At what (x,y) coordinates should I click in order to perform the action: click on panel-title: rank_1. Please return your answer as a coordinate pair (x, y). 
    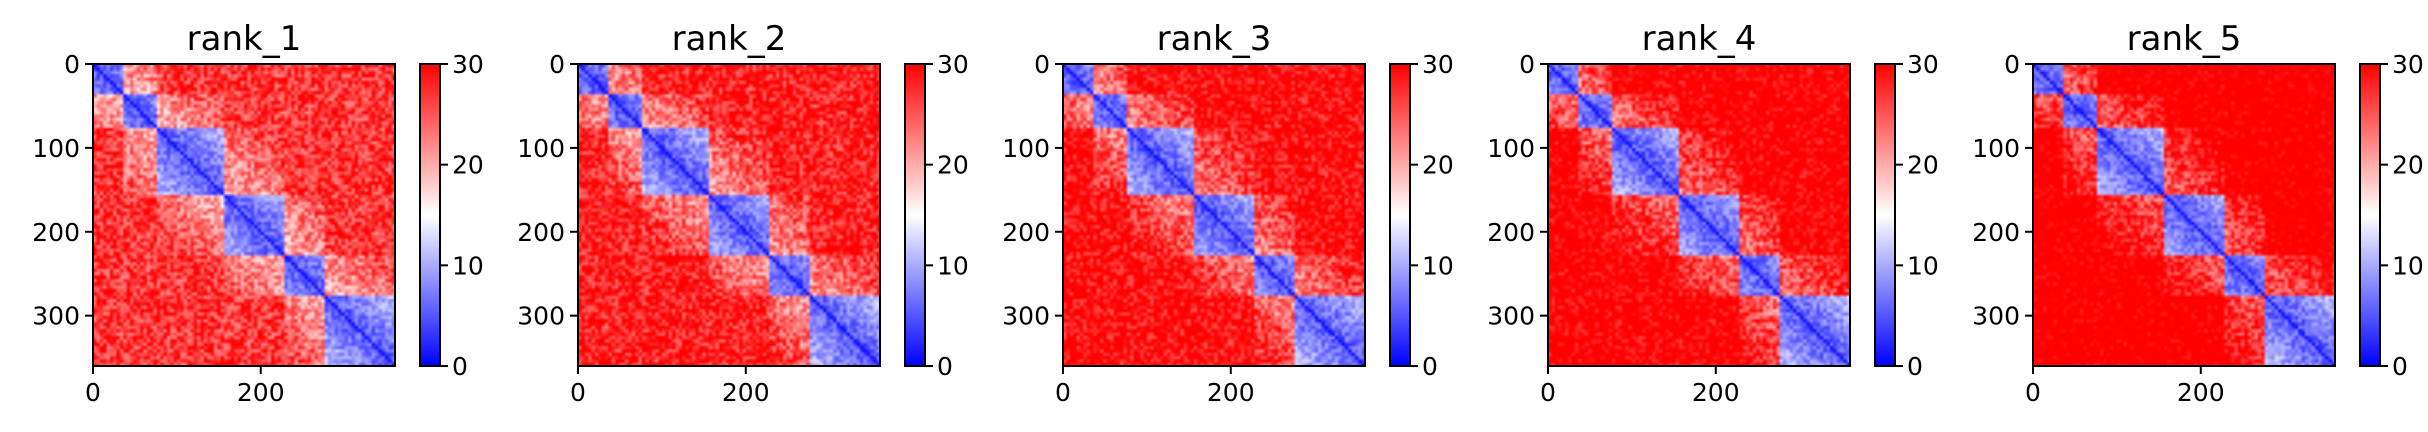
    Looking at the image, I should click on (244, 39).